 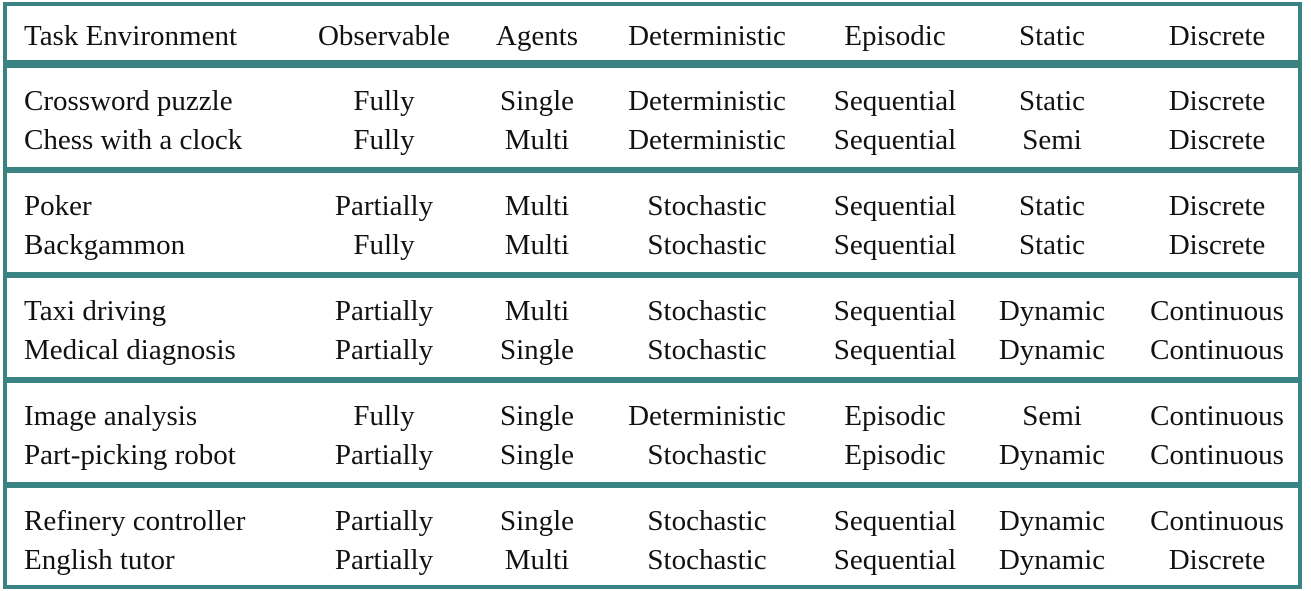 What do you see at coordinates (135, 521) in the screenshot?
I see `cell-task-environment: Refinery controller` at bounding box center [135, 521].